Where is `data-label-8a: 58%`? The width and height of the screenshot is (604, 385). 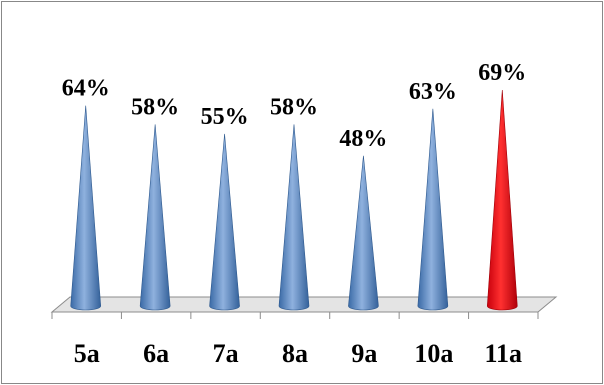 data-label-8a: 58% is located at coordinates (294, 107).